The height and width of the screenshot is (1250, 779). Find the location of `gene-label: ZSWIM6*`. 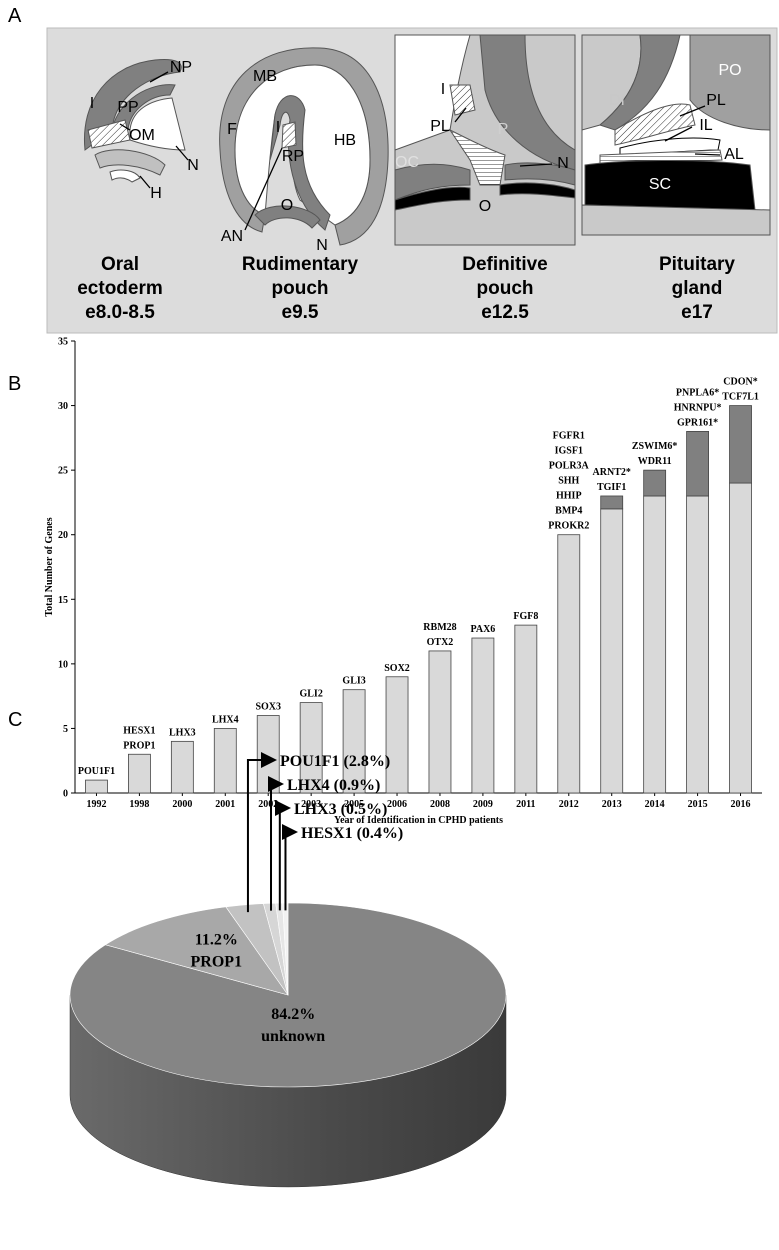

gene-label: ZSWIM6* is located at coordinates (655, 446).